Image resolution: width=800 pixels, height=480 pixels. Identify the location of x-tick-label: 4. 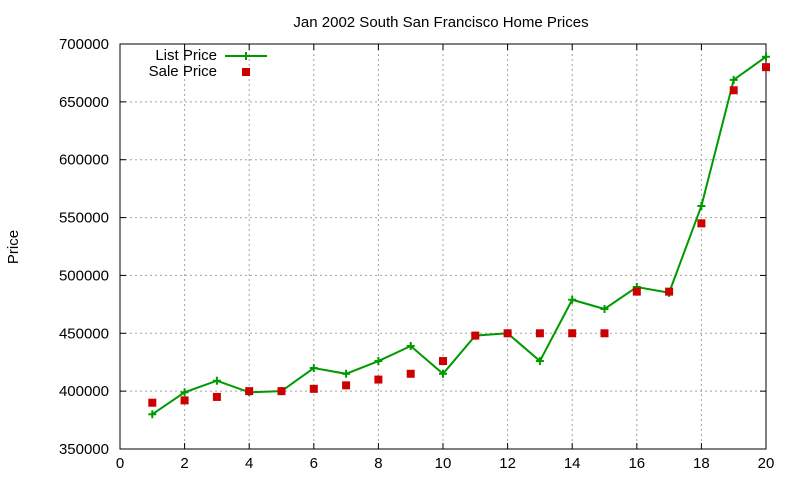
(249, 463).